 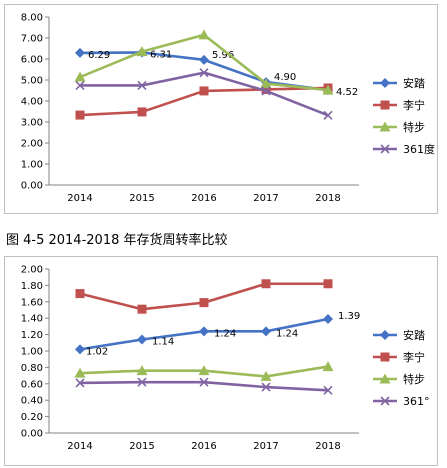 I want to click on y-tick-label: 0.40, so click(x=32, y=401).